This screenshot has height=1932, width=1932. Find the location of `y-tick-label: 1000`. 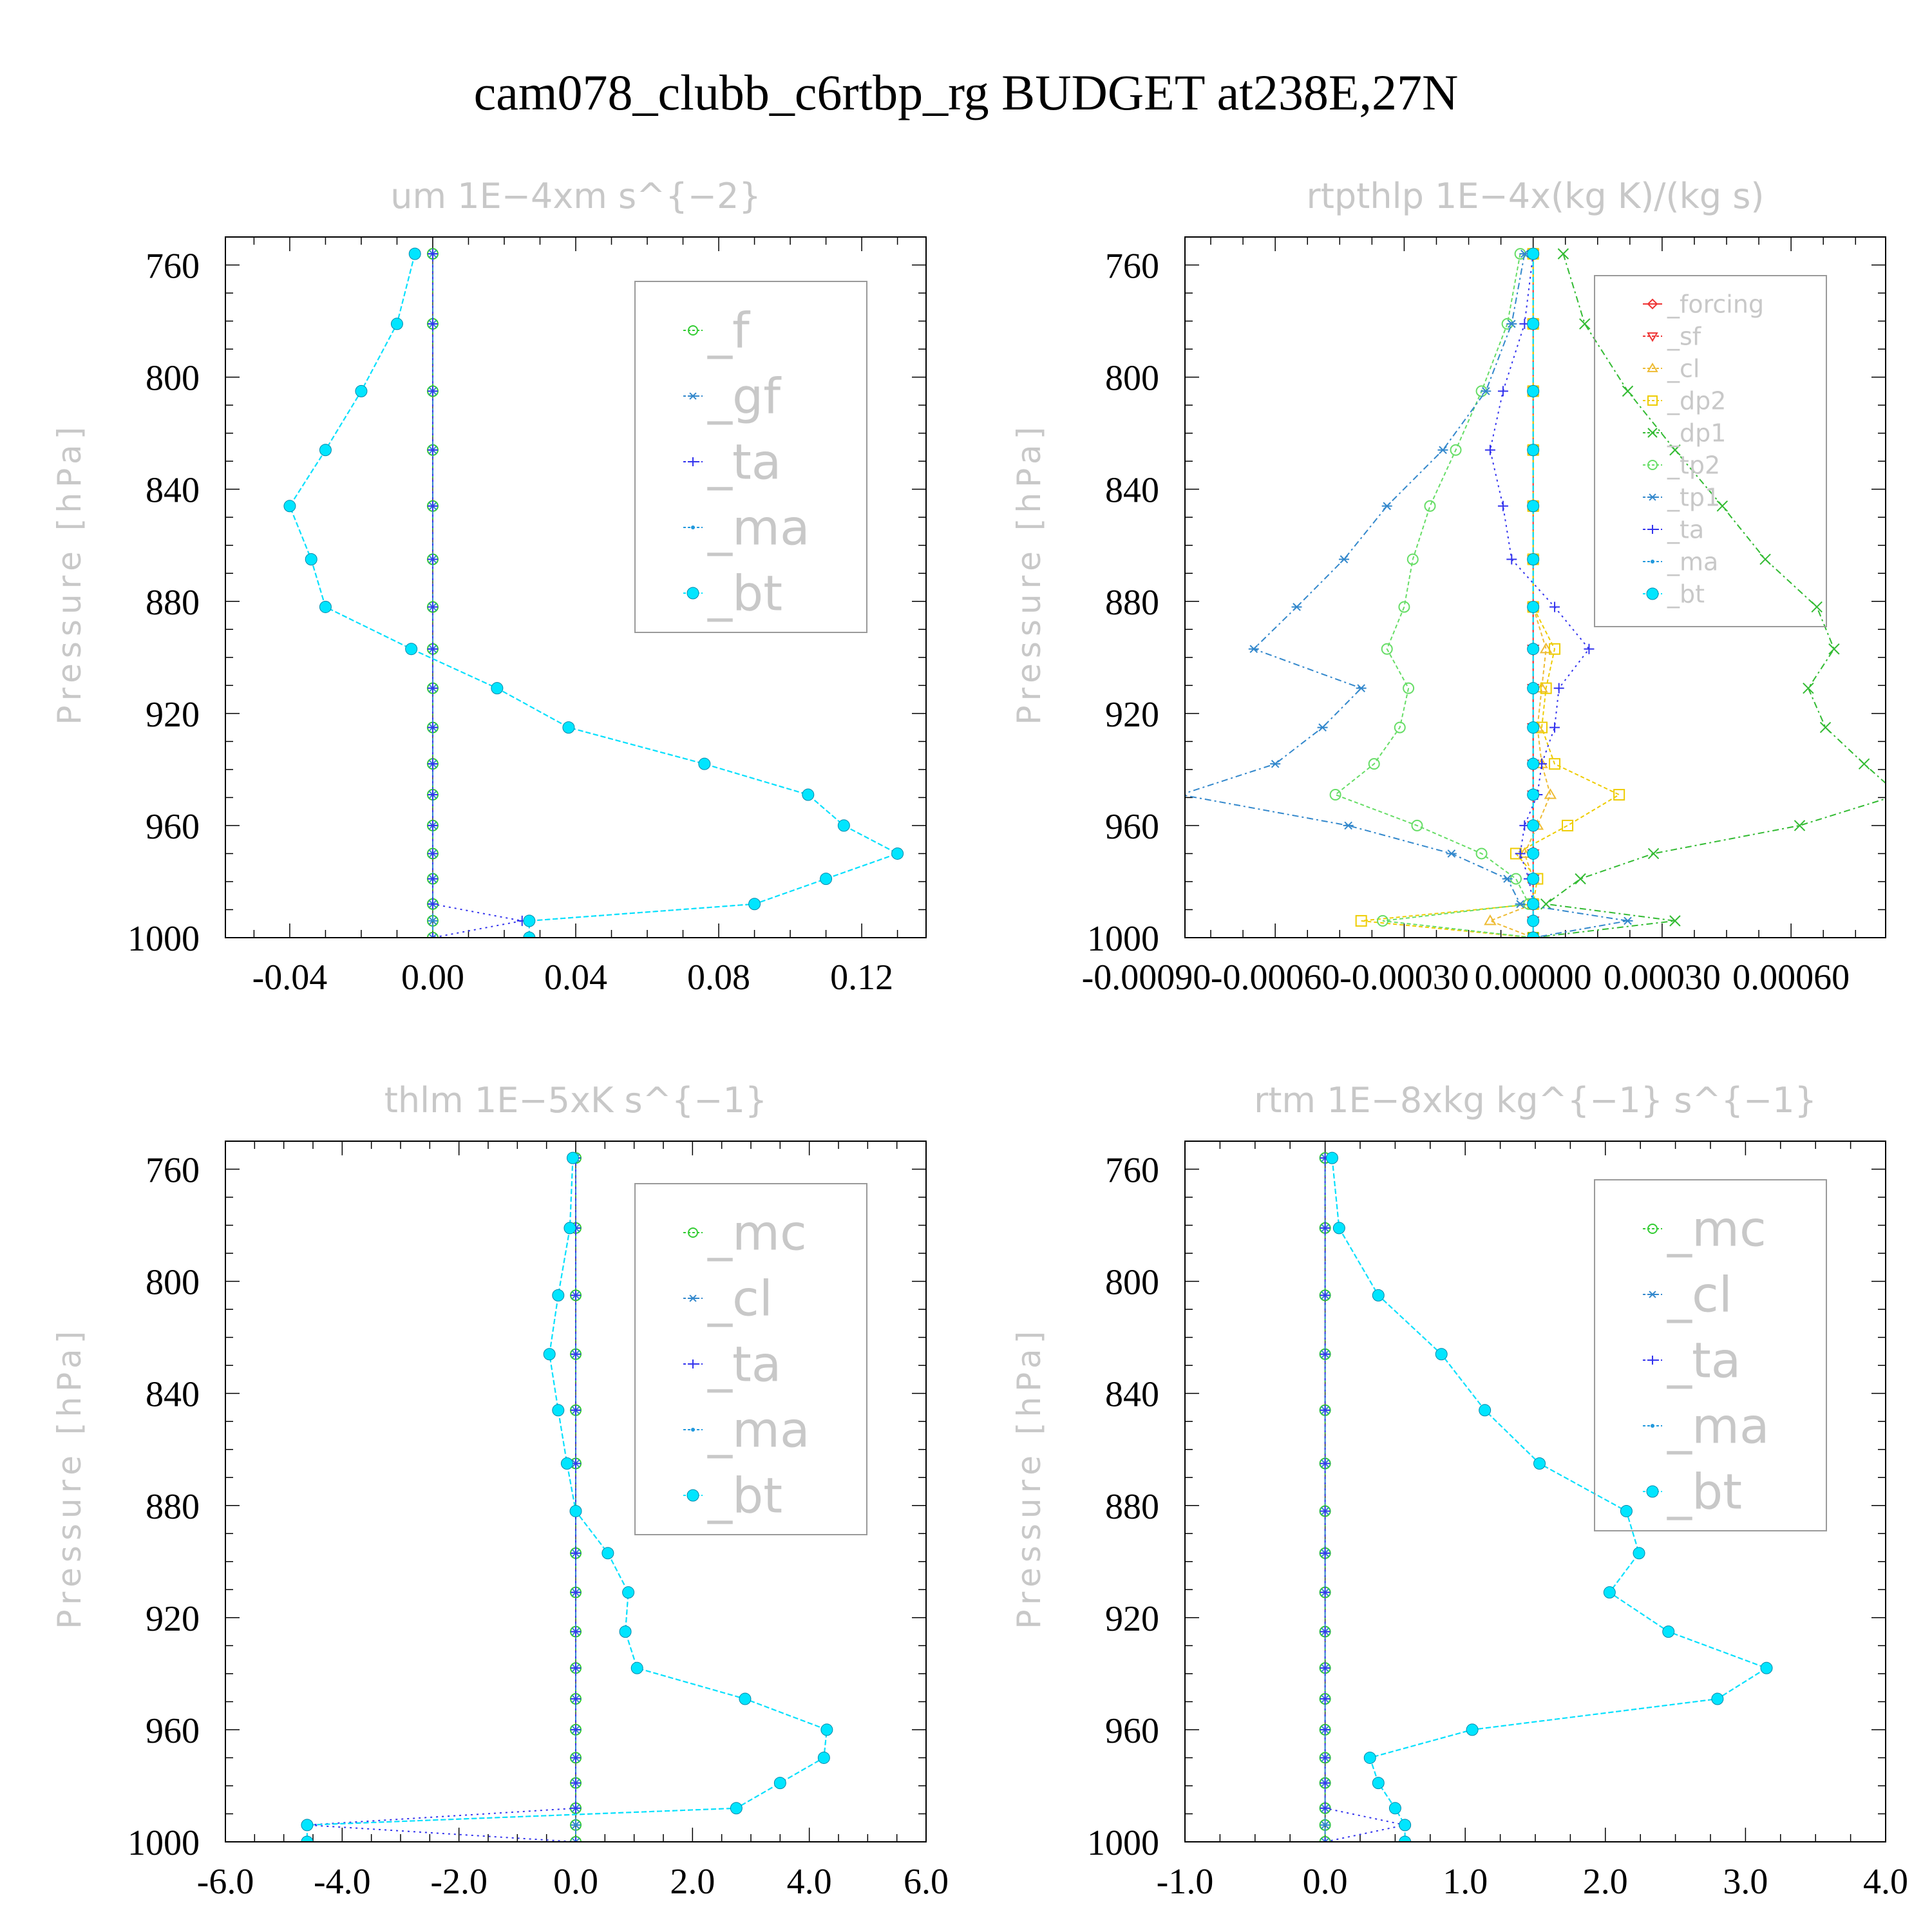

y-tick-label: 1000 is located at coordinates (1123, 939).